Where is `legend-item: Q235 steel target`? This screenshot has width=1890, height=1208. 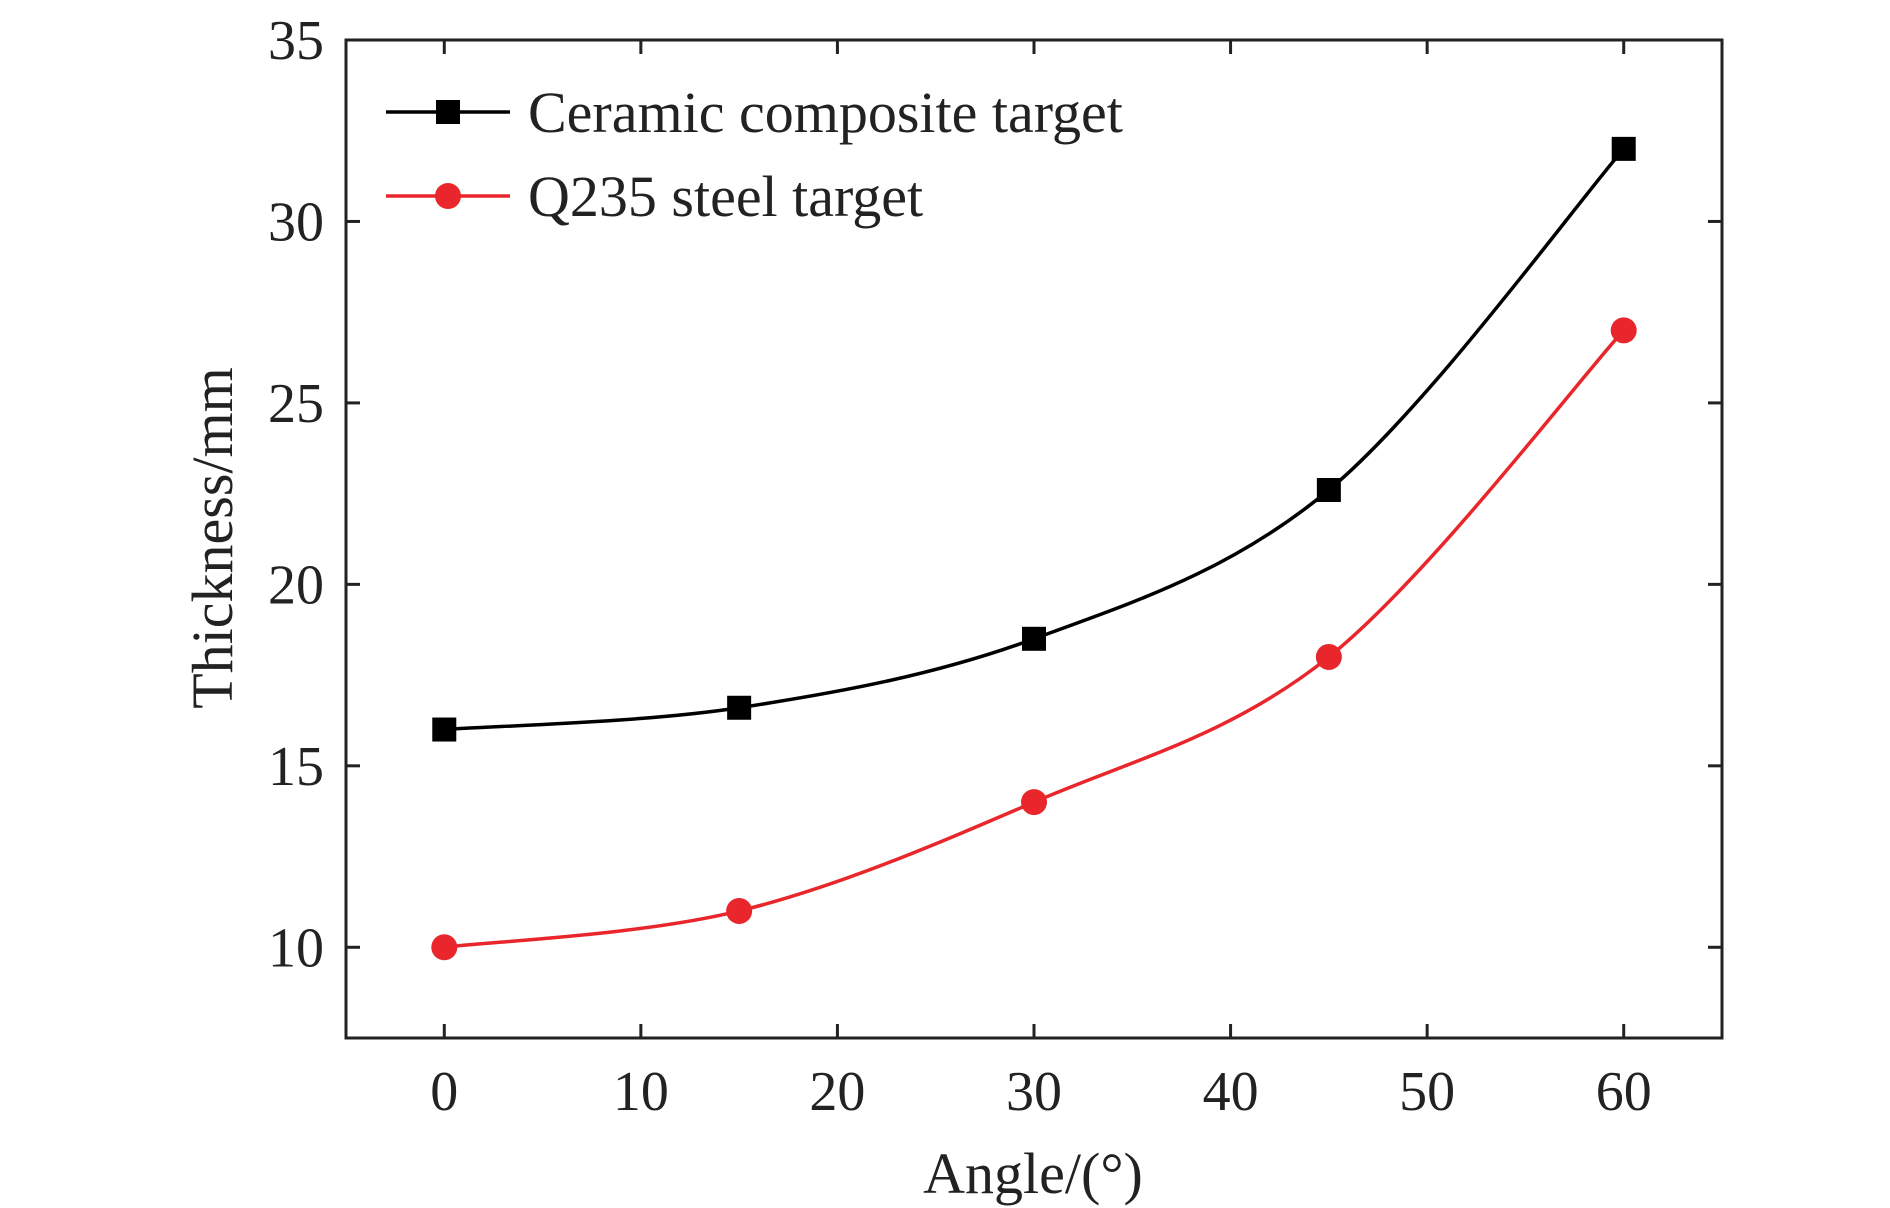 legend-item: Q235 steel target is located at coordinates (654, 196).